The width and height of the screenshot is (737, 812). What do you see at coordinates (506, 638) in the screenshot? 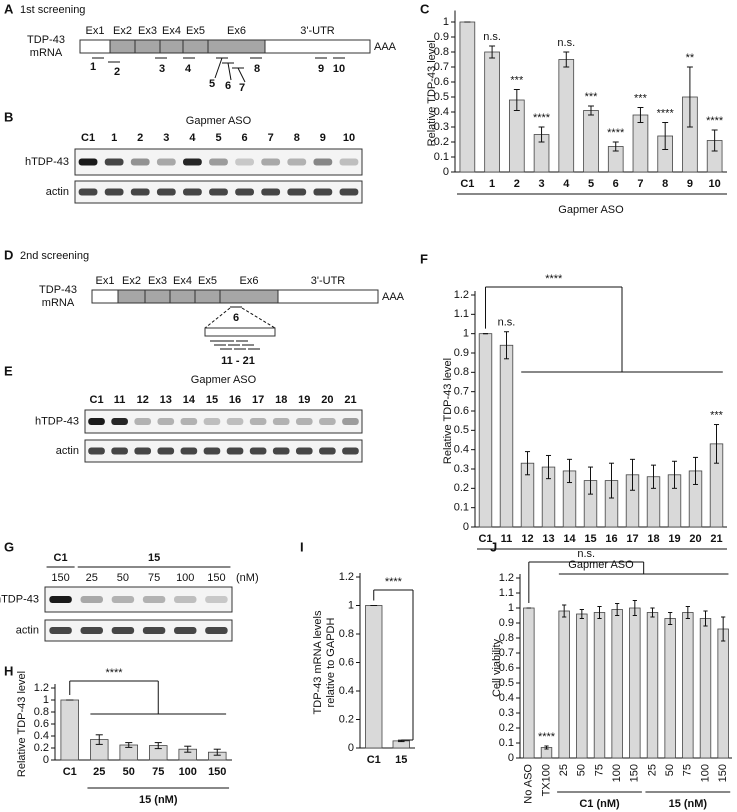
I see `y-tick-label: 0.8` at bounding box center [506, 638].